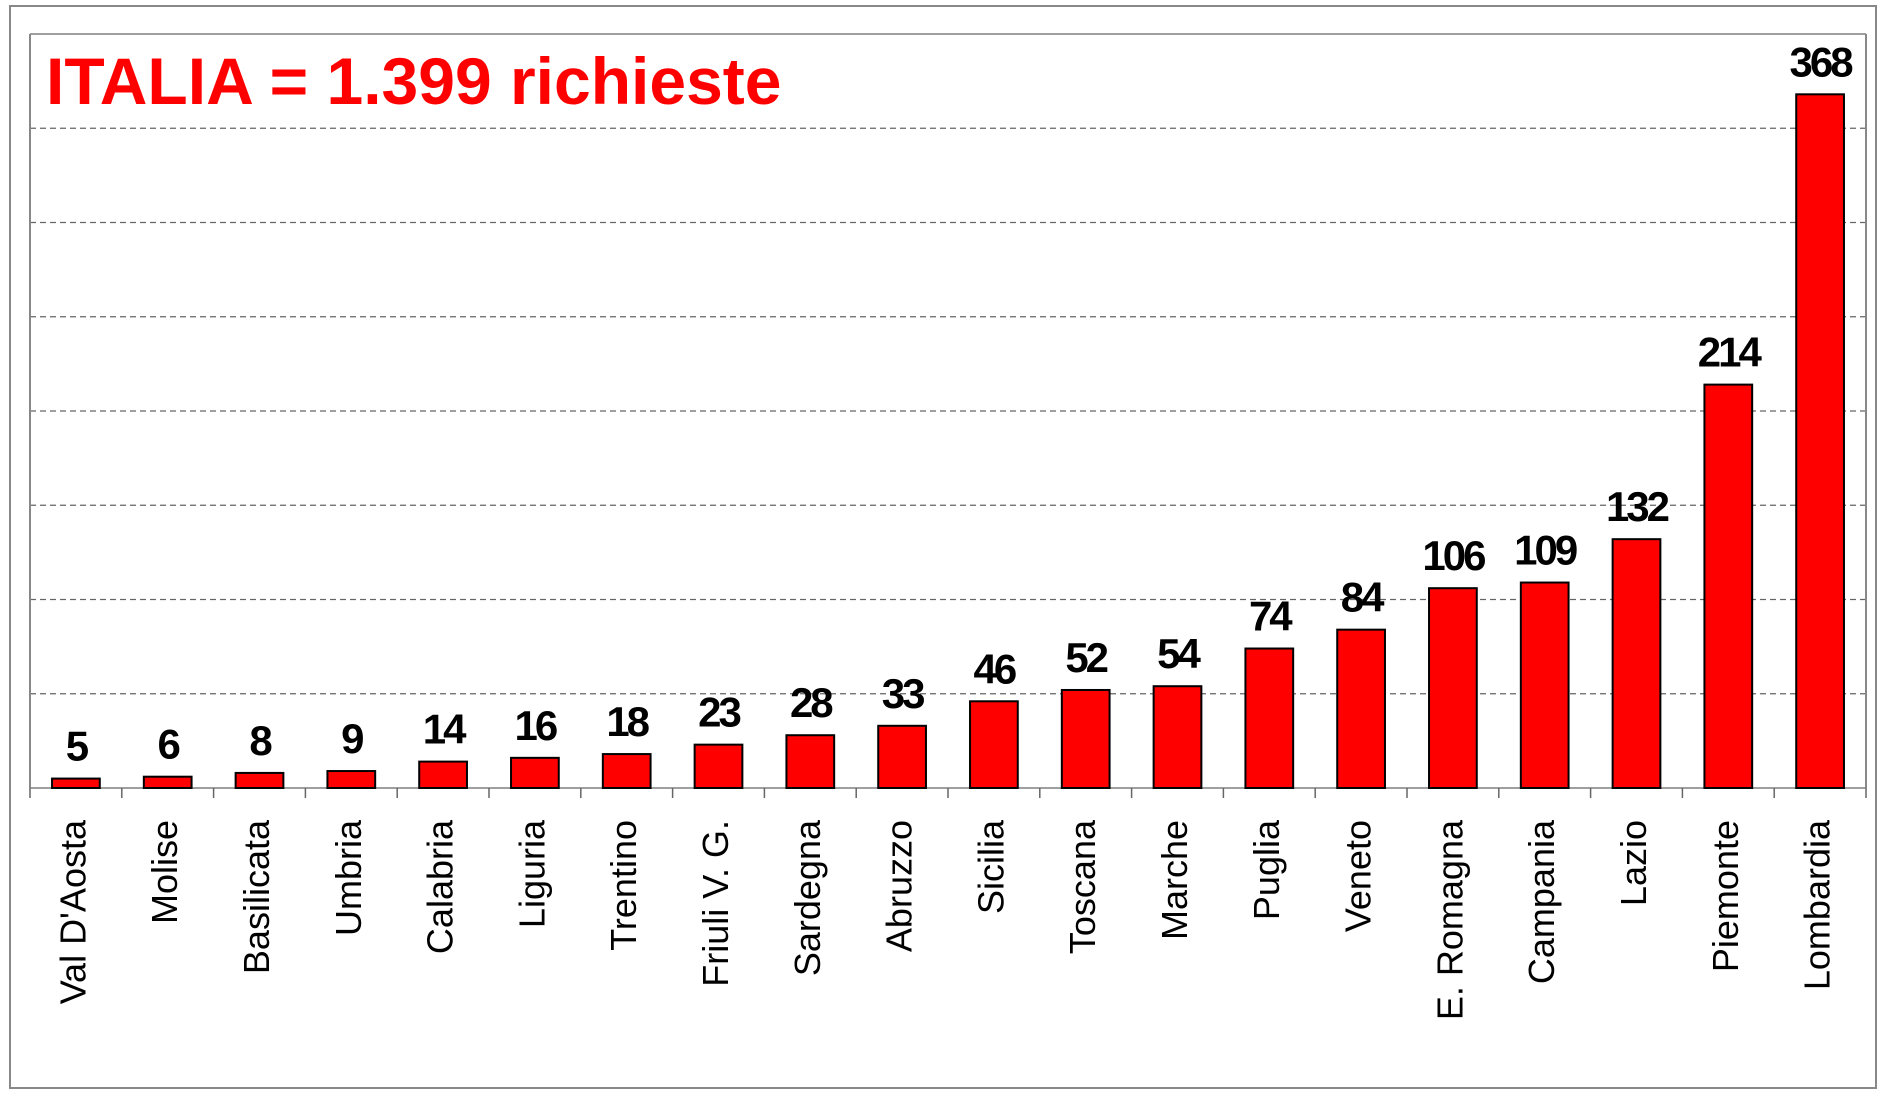 This screenshot has height=1093, width=1885. What do you see at coordinates (903, 693) in the screenshot?
I see `value-label: 33` at bounding box center [903, 693].